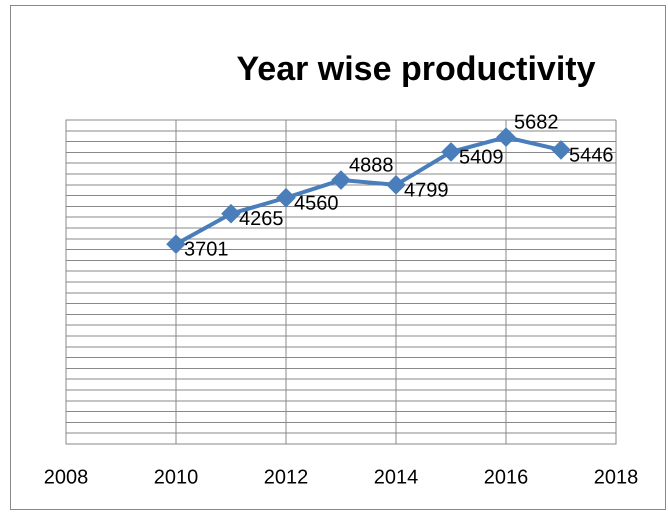 The image size is (668, 512). I want to click on data-label: 5409, so click(481, 157).